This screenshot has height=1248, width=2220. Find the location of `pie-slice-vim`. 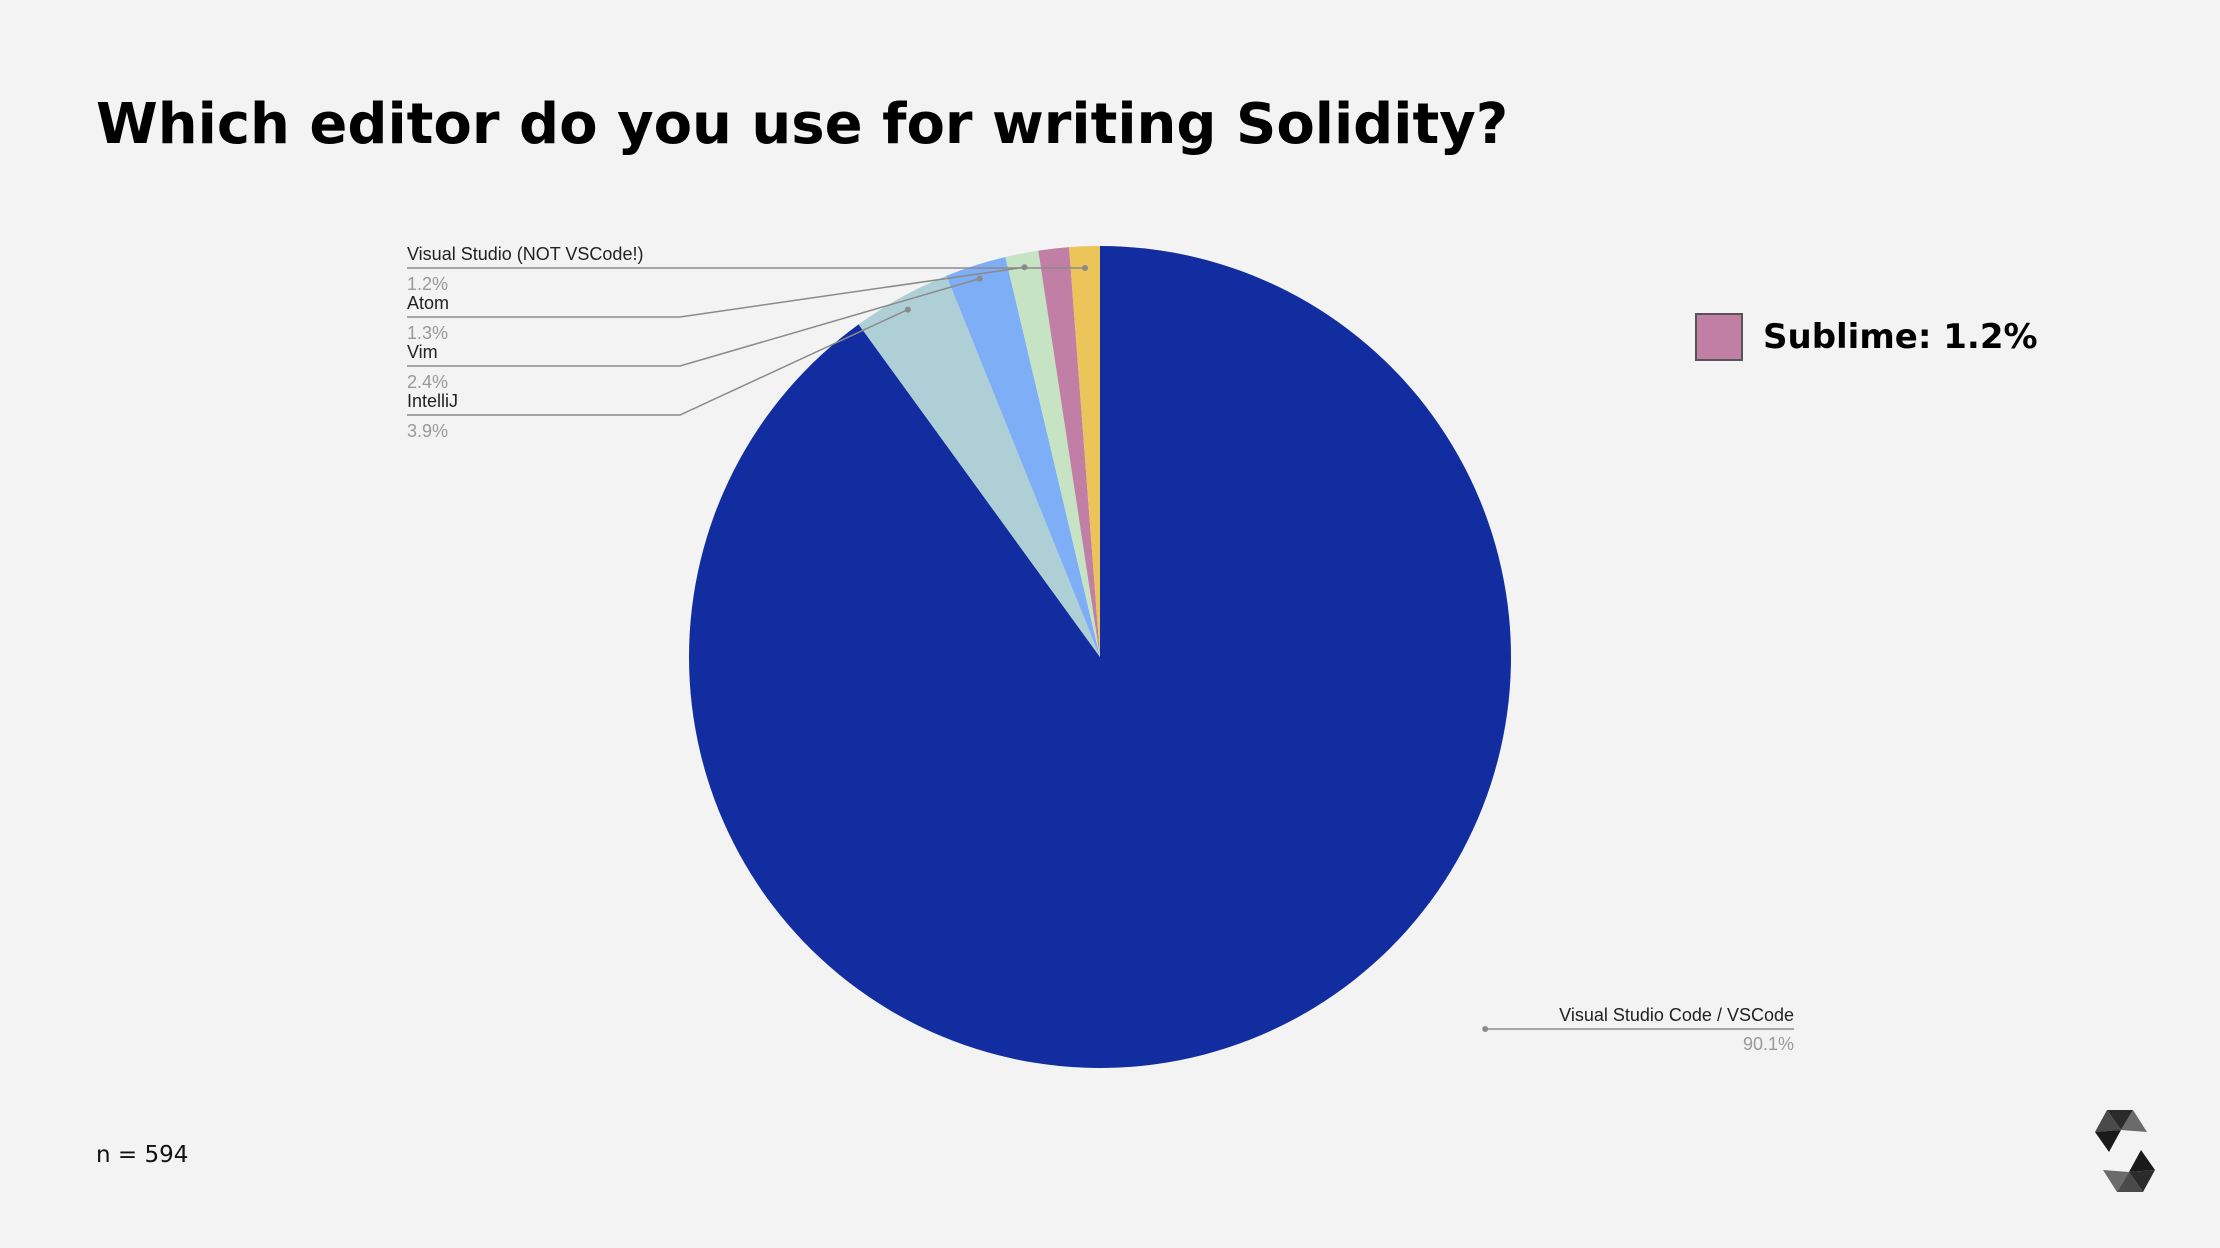

pie-slice-vim is located at coordinates (1023, 457).